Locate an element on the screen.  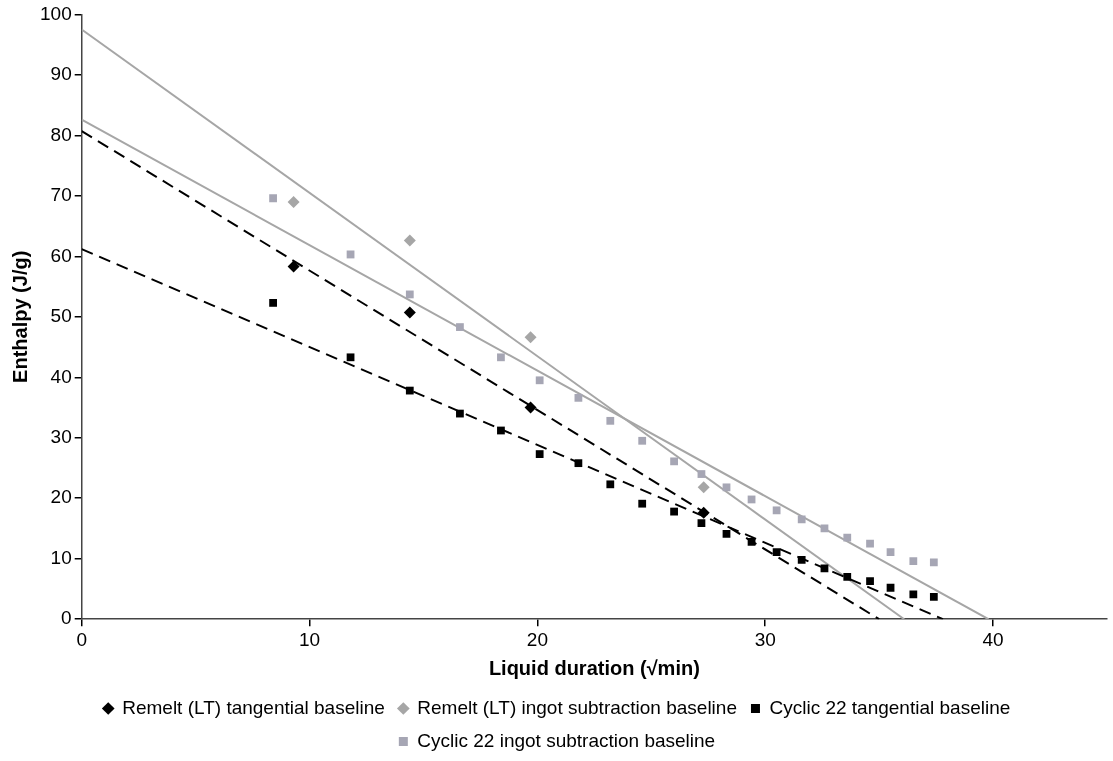
y-tick-label: 90 is located at coordinates (61, 74).